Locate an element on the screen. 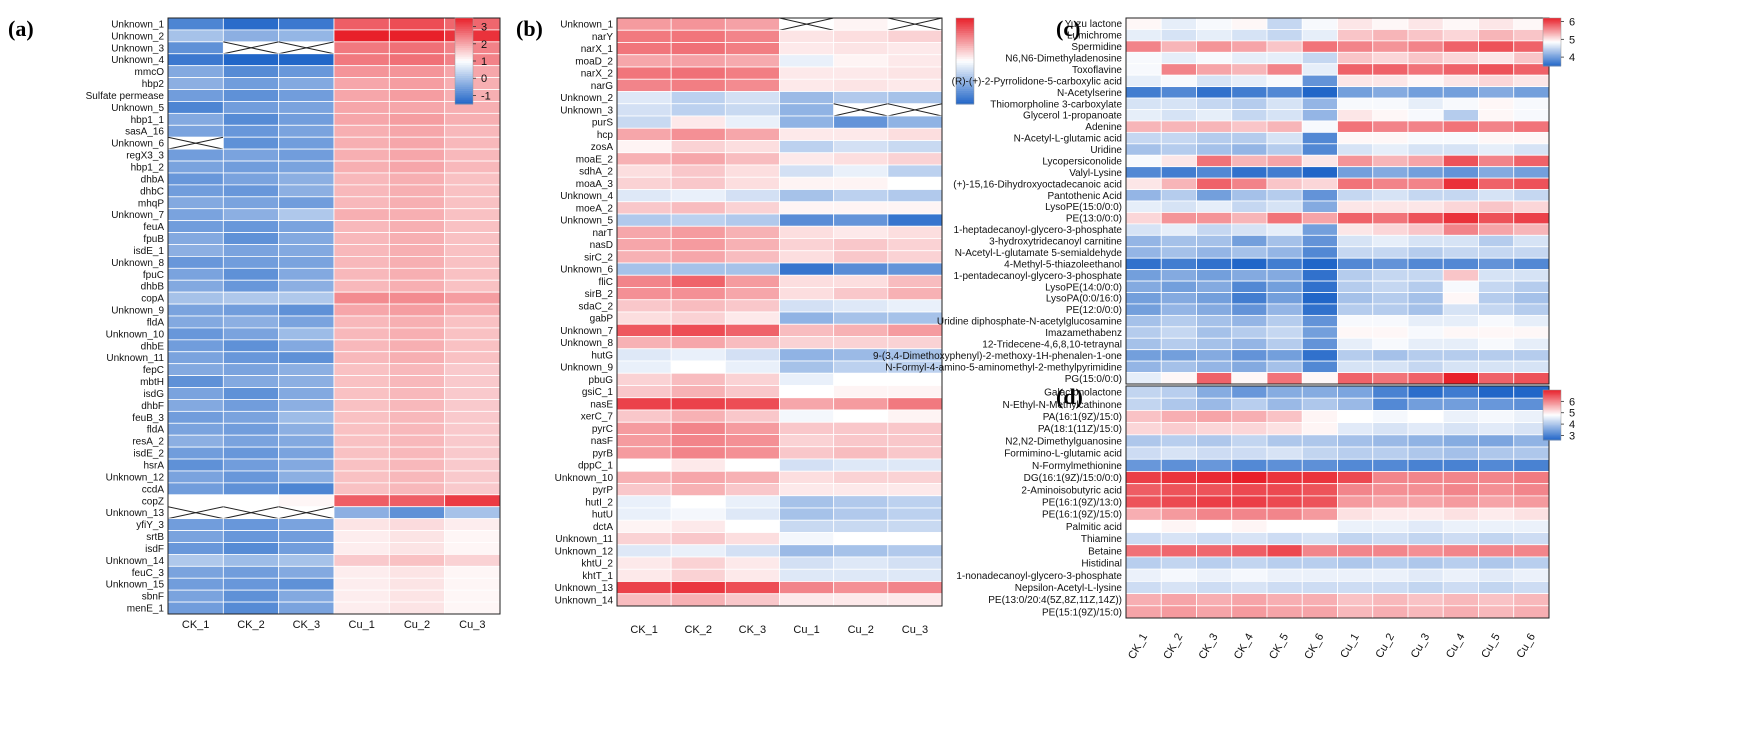  row-label: sdaC_2 is located at coordinates (596, 306).